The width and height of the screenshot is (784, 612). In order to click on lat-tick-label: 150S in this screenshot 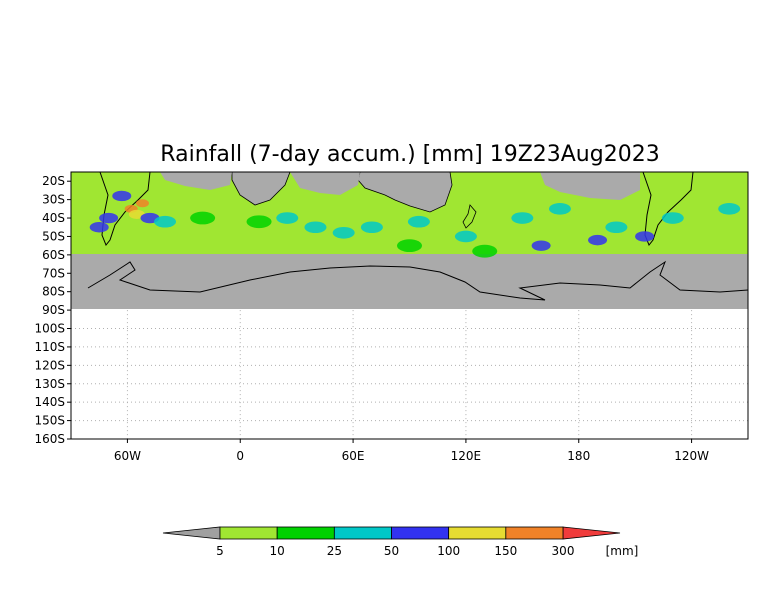, I will do `click(49, 421)`.